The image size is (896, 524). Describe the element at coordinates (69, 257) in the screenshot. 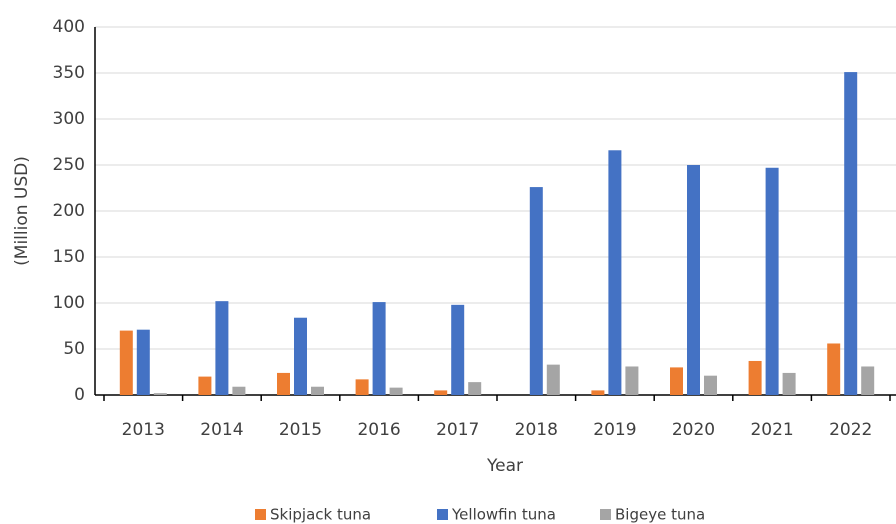

I see `y-tick-label: 150` at that location.